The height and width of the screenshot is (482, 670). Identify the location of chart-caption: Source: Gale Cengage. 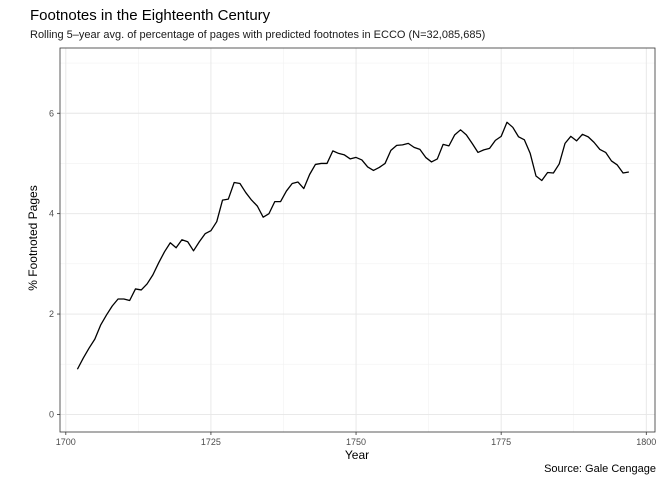
(600, 469).